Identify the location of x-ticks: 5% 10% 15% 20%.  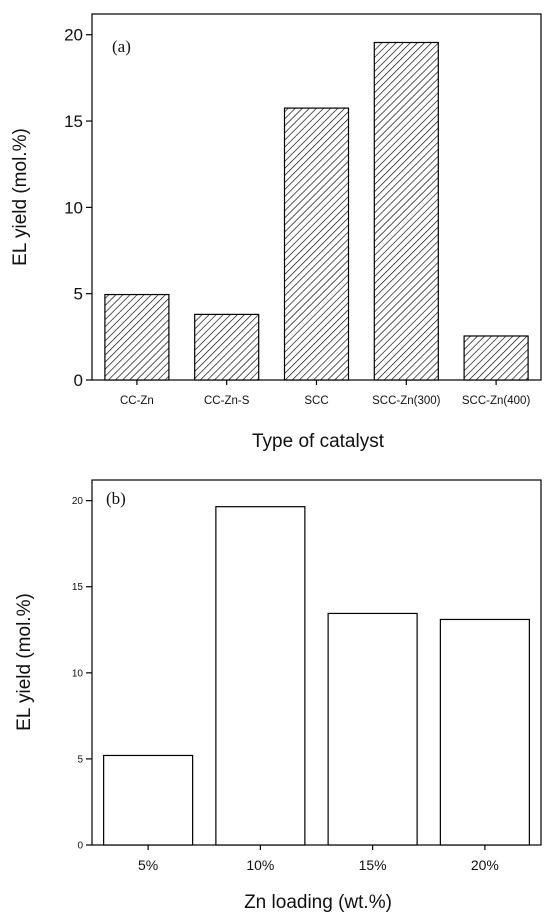
(318, 859).